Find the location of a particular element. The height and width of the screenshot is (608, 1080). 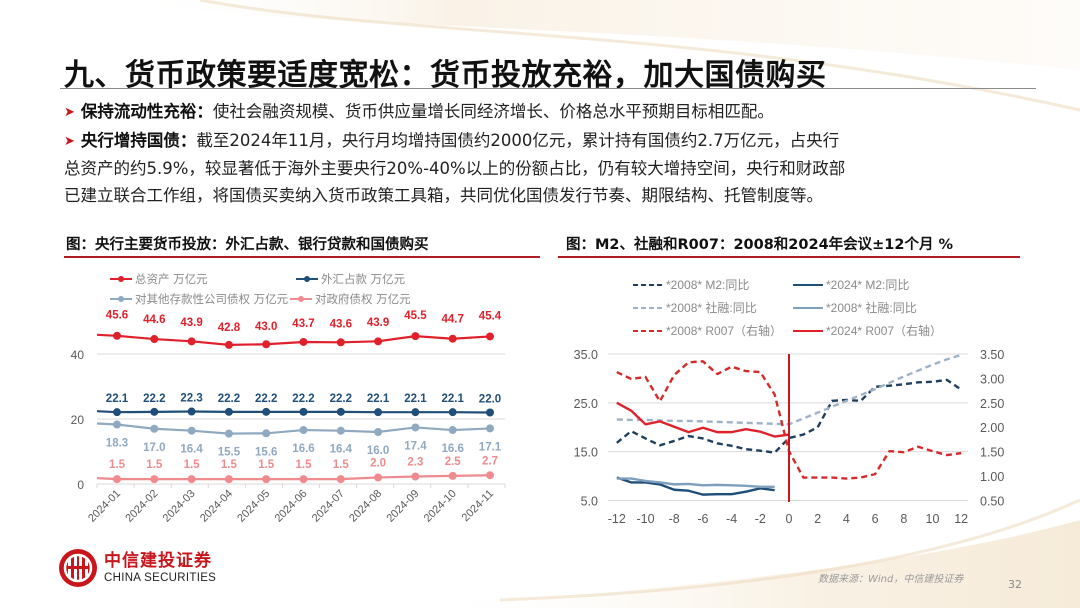

bullet-text: 使社会融资规模、货币供应量增长同经济增长、价格总水平预期目标相匹配。 is located at coordinates (493, 111).